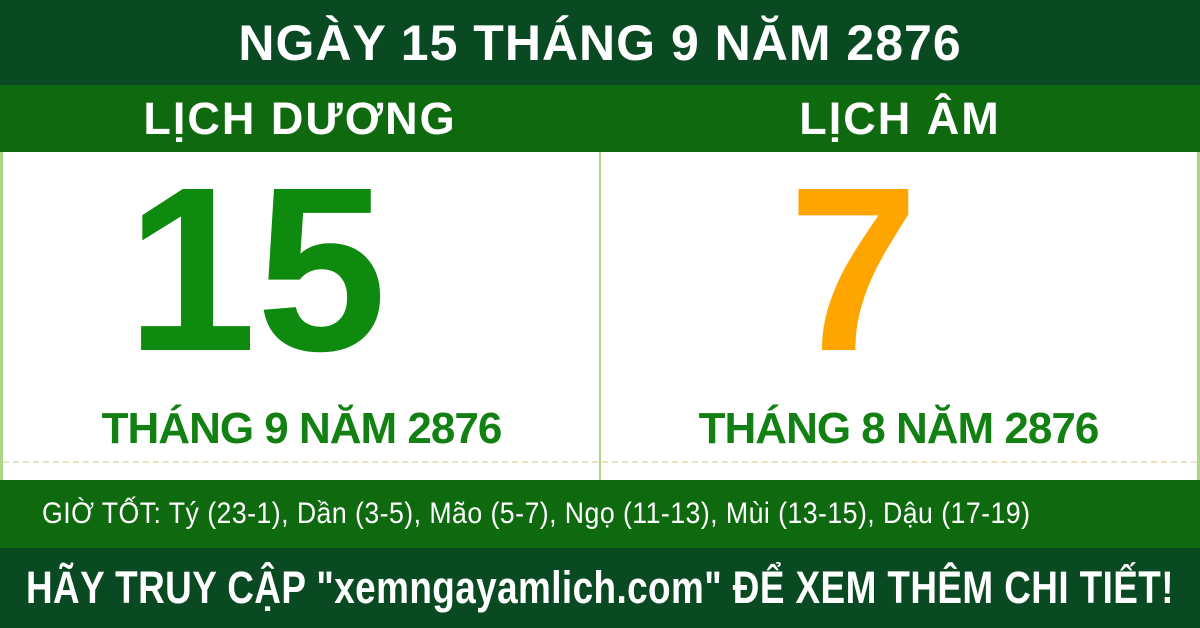  I want to click on date-title: NGÀY 15 THÁNG 9 NĂM 2876, so click(600, 42).